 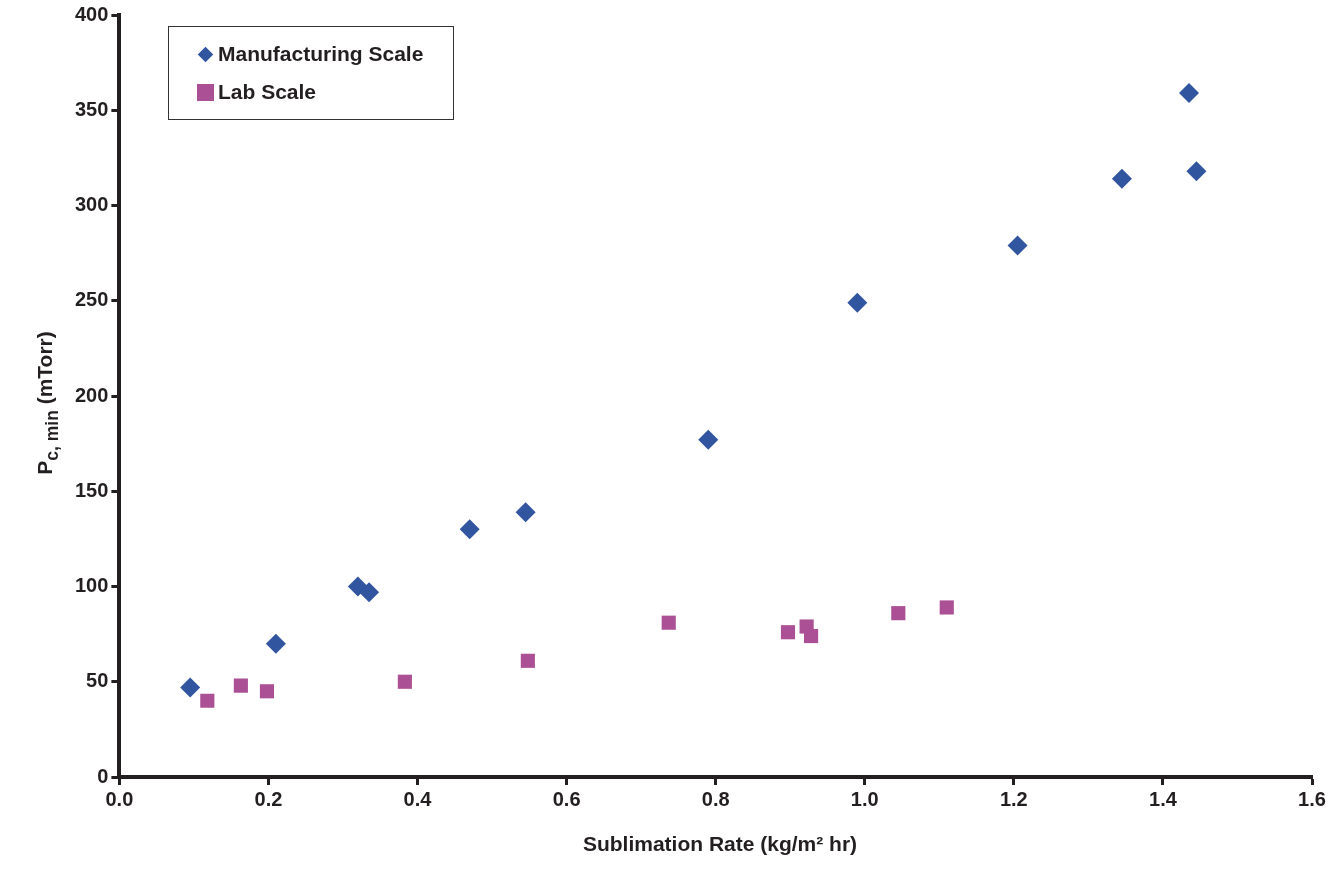 I want to click on legend-label: Manufacturing Scale, so click(x=321, y=54).